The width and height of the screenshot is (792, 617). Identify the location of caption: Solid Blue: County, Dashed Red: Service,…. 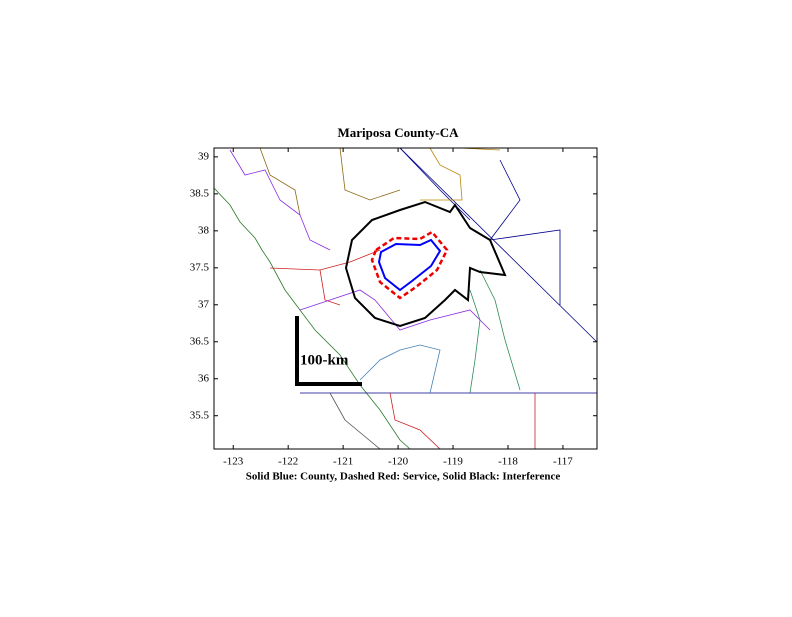
(403, 477).